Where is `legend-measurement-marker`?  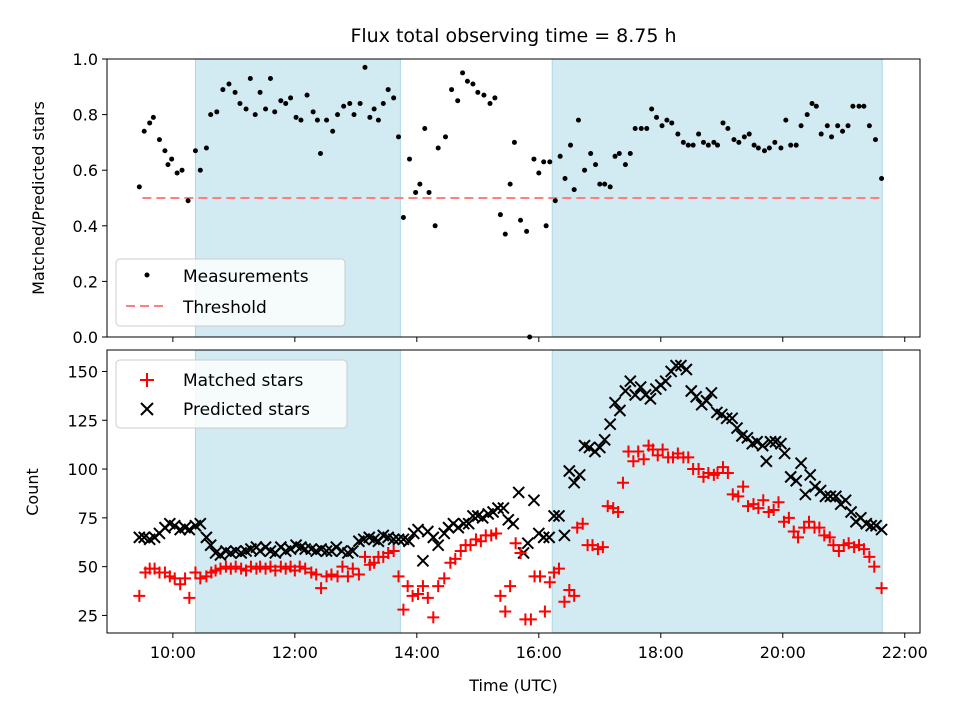
legend-measurement-marker is located at coordinates (147, 275).